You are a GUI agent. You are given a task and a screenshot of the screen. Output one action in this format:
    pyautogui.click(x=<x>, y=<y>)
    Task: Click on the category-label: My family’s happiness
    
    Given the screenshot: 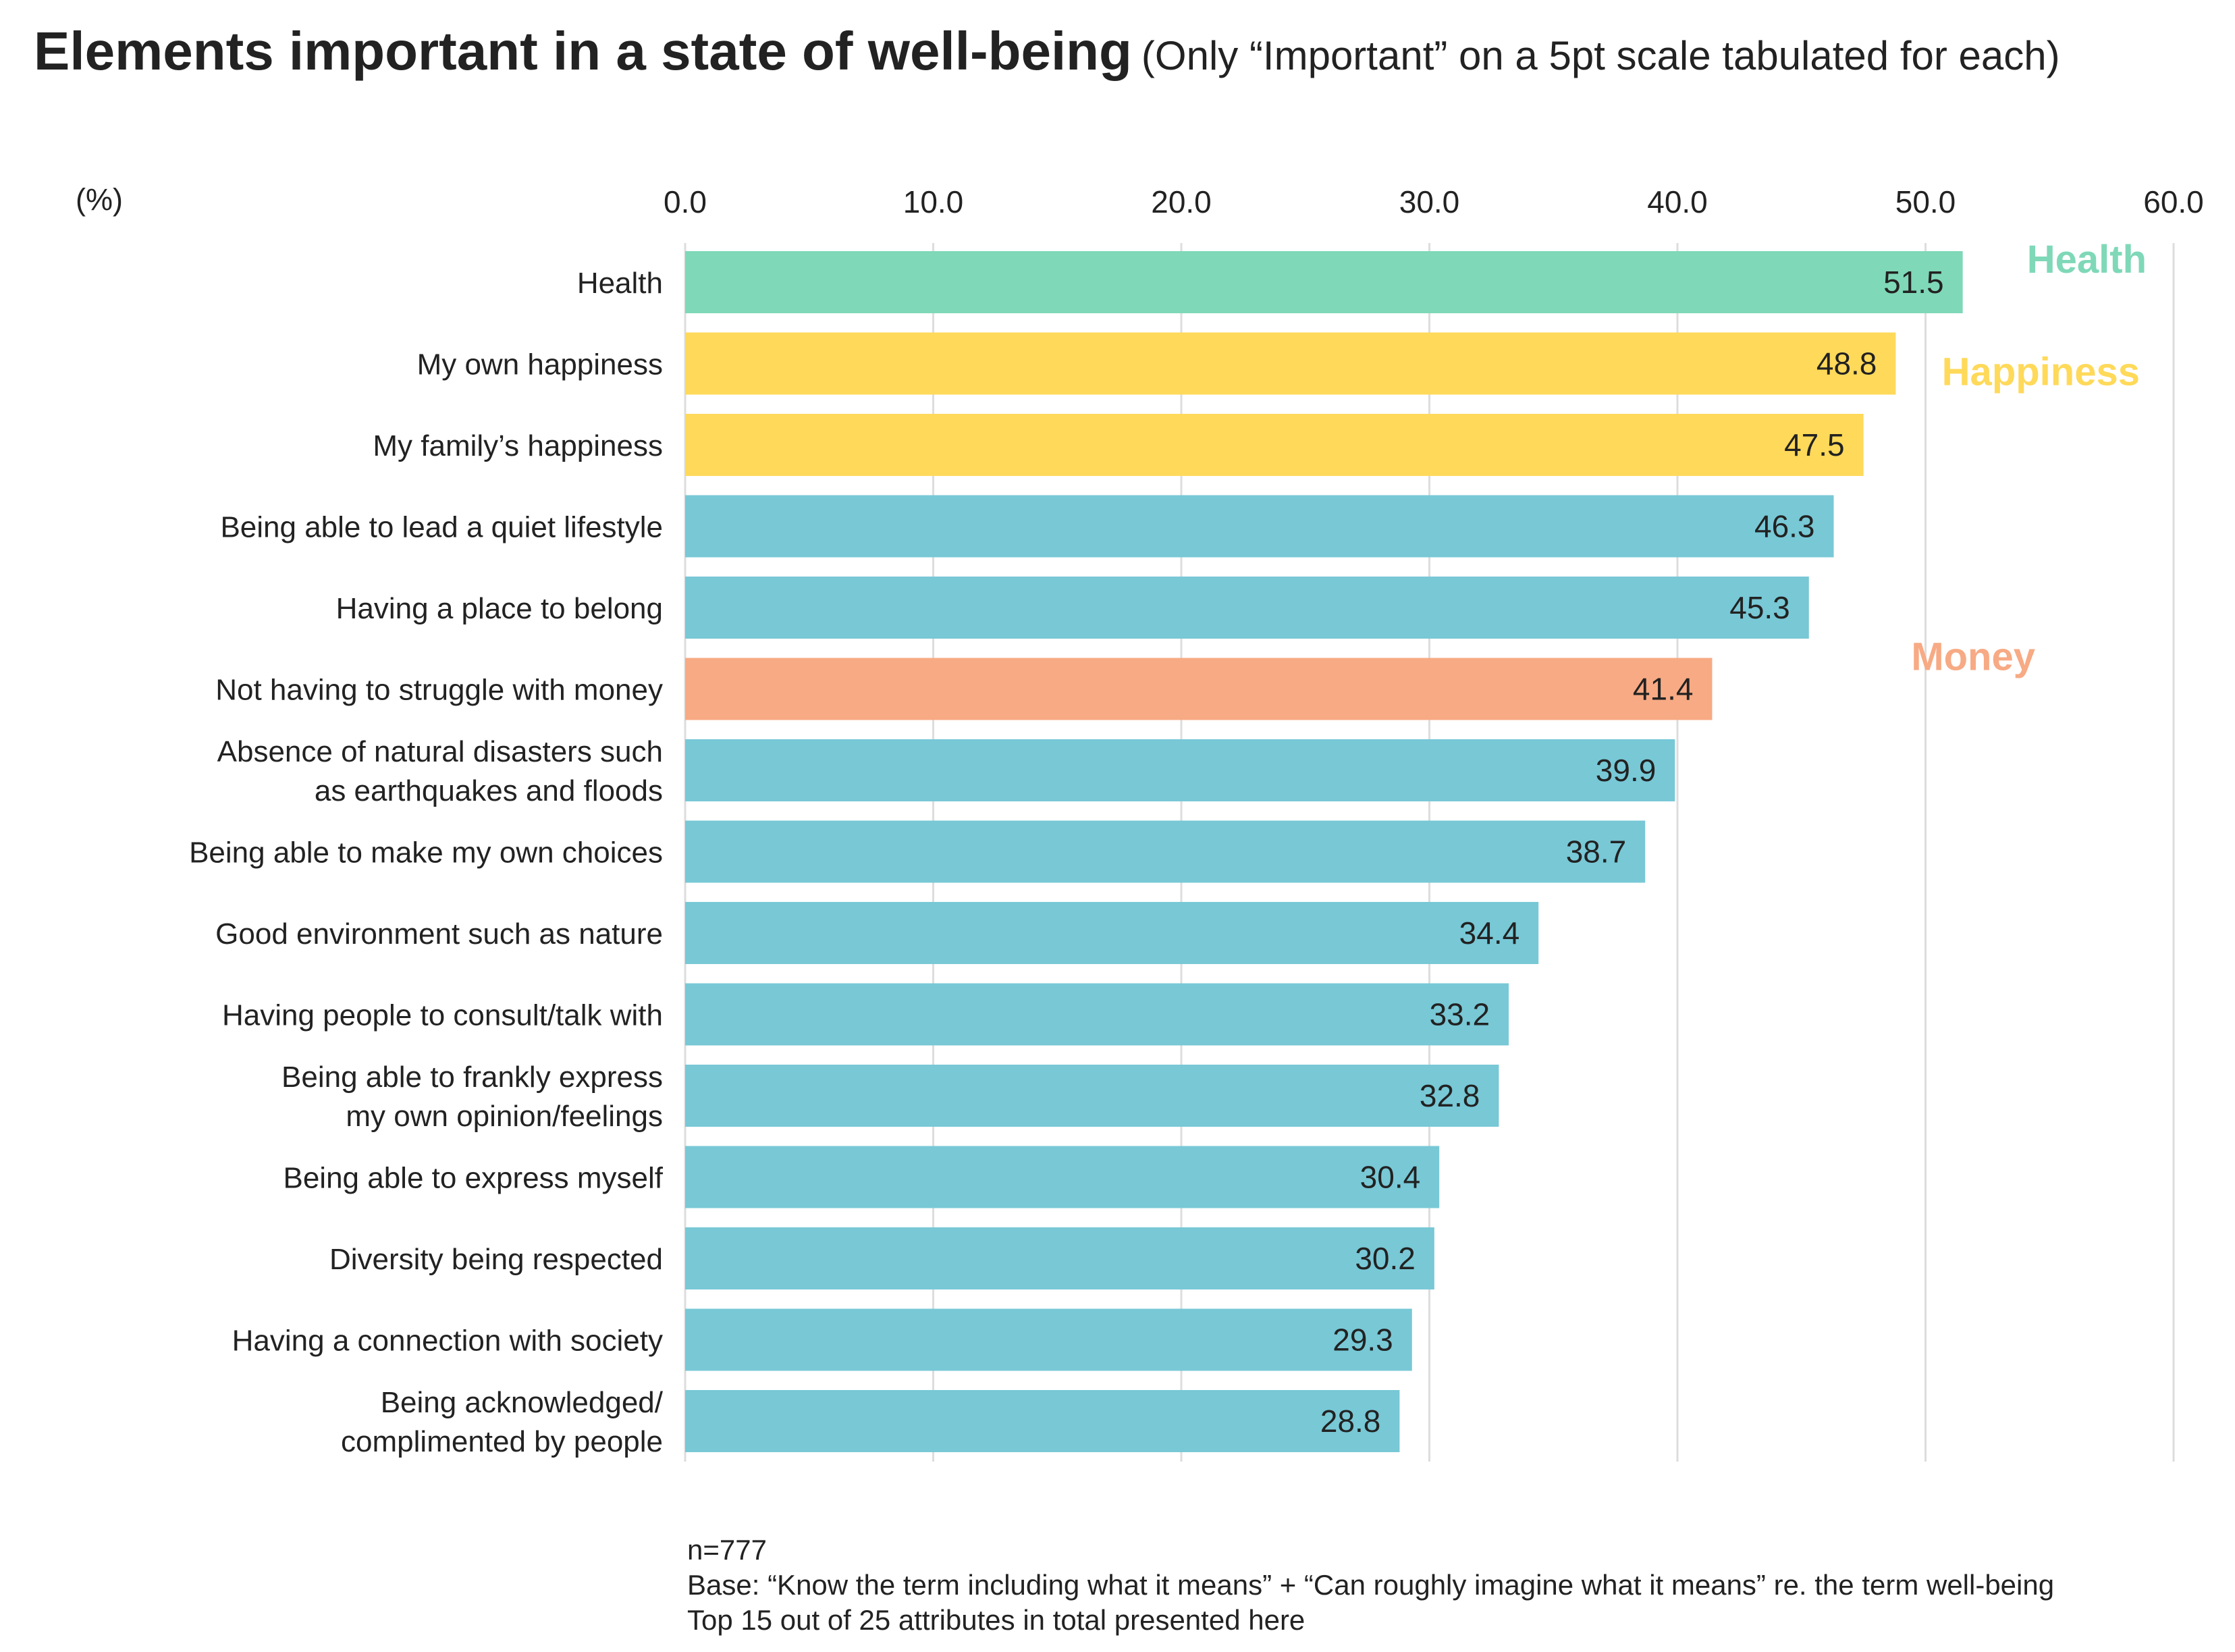 What is the action you would take?
    pyautogui.click(x=518, y=446)
    